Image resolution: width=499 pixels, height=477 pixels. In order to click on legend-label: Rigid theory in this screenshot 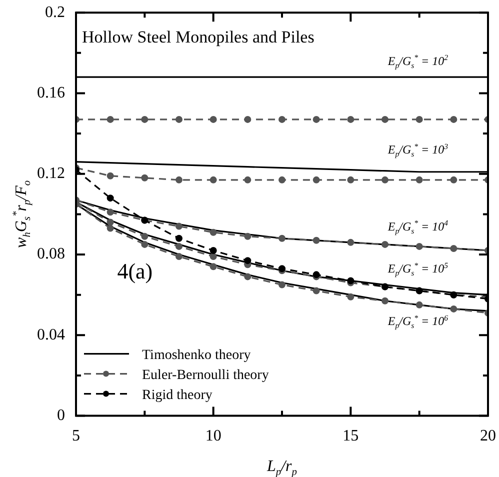, I will do `click(177, 395)`.